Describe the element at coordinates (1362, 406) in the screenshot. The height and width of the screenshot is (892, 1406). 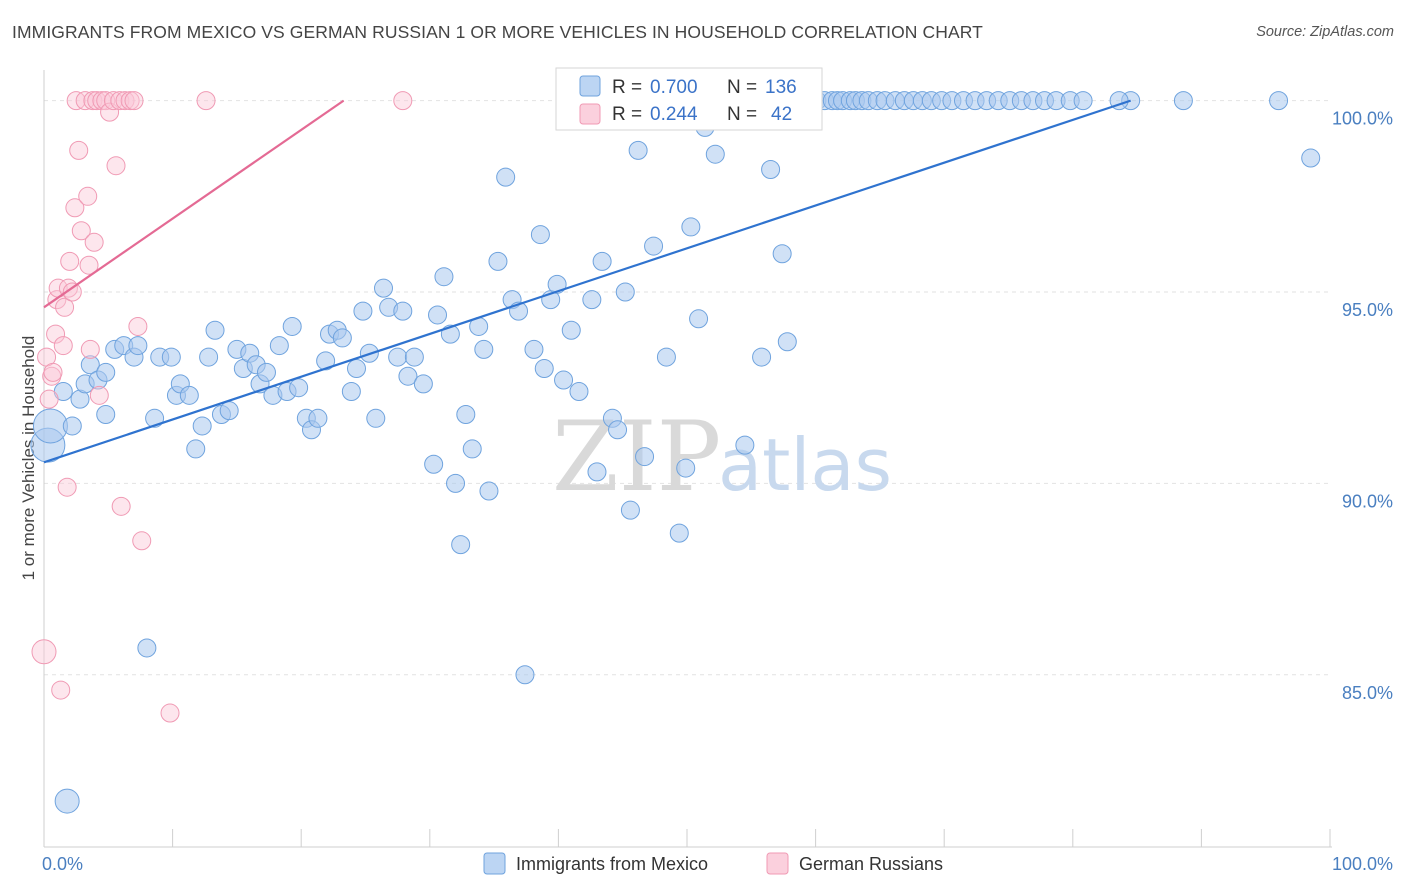
I see `y-tick-labels: 85.0% 90.0% 95.0% 100.0%` at that location.